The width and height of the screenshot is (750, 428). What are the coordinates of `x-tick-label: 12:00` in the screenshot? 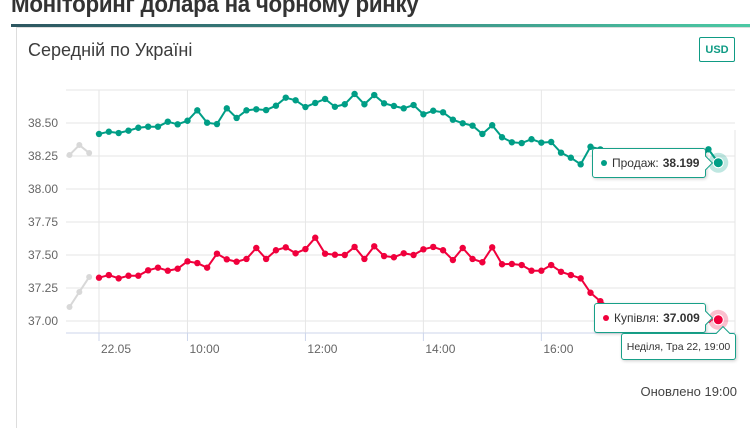 It's located at (322, 349).